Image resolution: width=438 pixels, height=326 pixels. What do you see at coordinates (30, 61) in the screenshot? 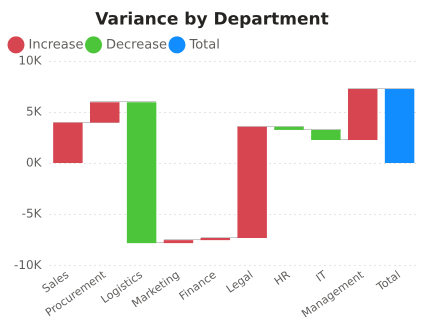
I see `y-tick-label: 10K` at bounding box center [30, 61].